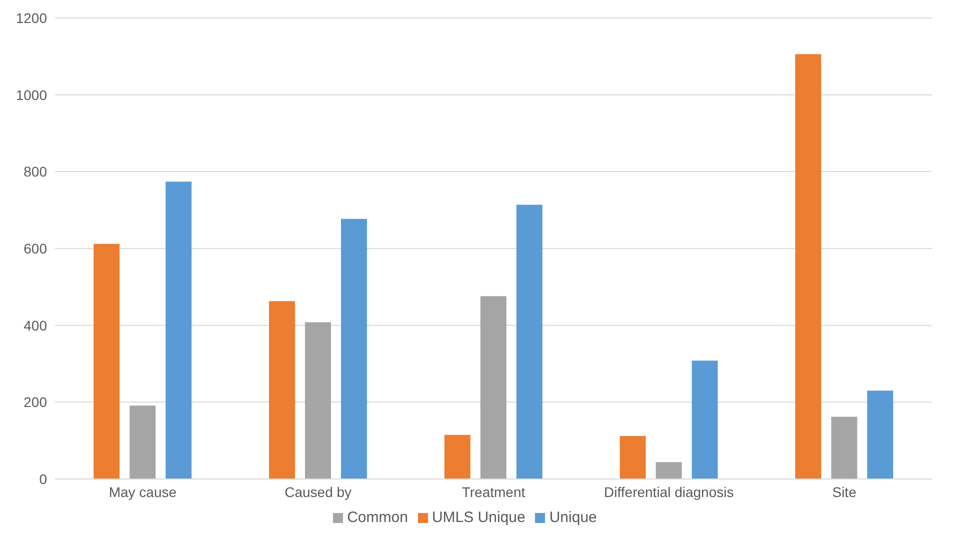 The image size is (960, 534). Describe the element at coordinates (32, 18) in the screenshot. I see `y-tick-label: 1200` at that location.